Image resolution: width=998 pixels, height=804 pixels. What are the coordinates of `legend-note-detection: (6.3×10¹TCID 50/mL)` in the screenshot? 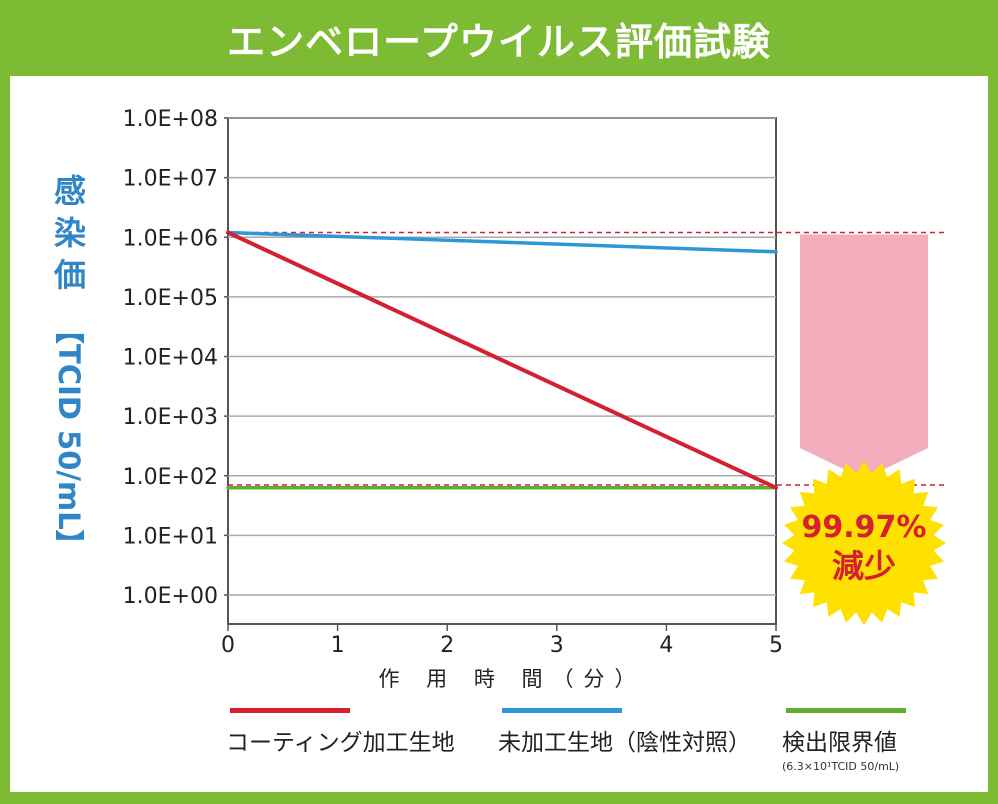 It's located at (841, 766).